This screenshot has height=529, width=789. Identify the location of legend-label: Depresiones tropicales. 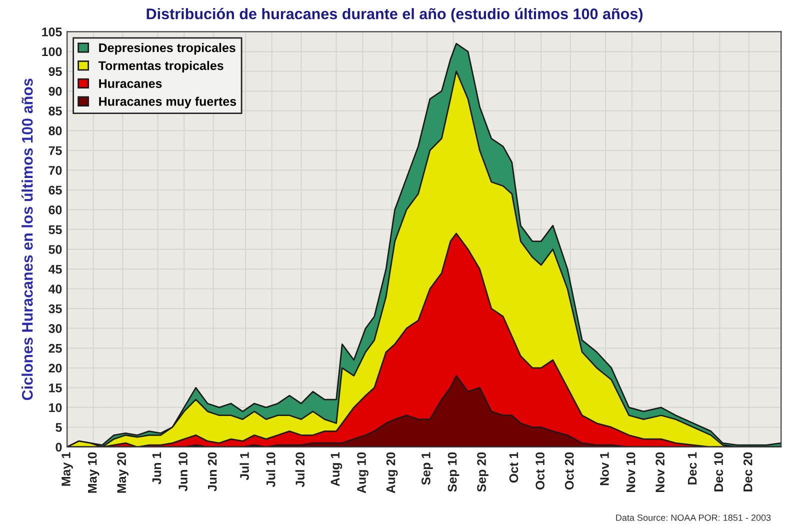
(167, 48).